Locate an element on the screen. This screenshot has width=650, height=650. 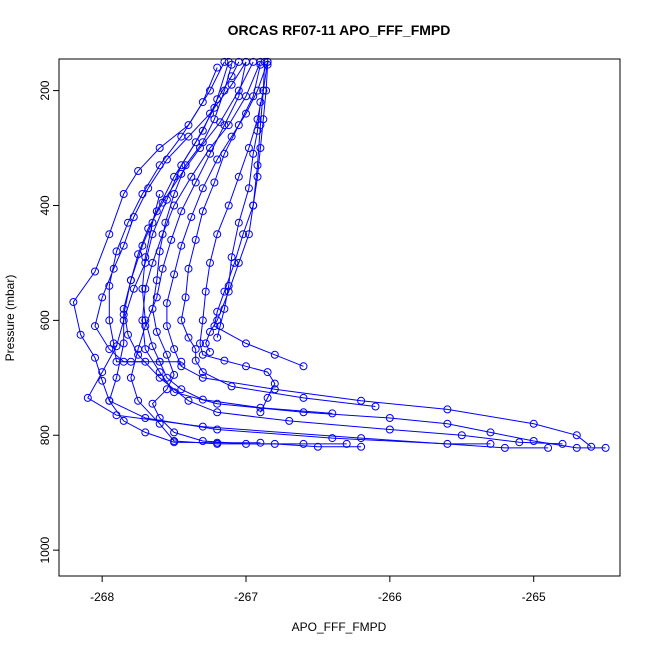
y-tick-label: 400 is located at coordinates (45, 205).